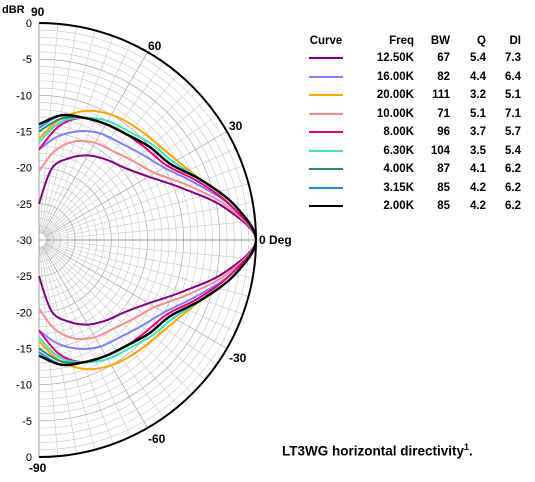  I want to click on legend-row: 20.00K 111 3.2 5.1, so click(410, 95).